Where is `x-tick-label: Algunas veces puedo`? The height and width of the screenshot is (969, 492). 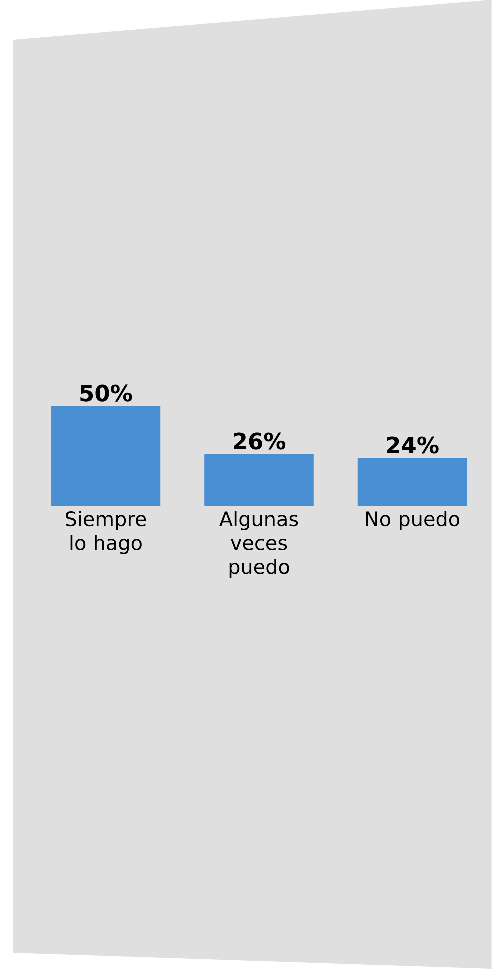 x-tick-label: Algunas veces puedo is located at coordinates (259, 544).